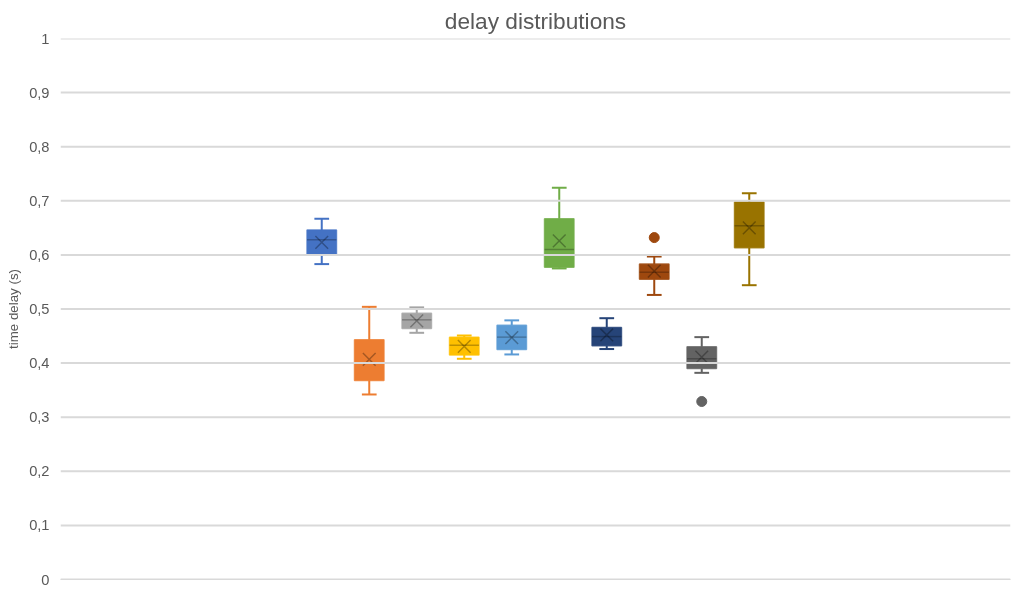 Image resolution: width=1021 pixels, height=590 pixels. What do you see at coordinates (39, 92) in the screenshot?
I see `y-tick-label: 0,9` at bounding box center [39, 92].